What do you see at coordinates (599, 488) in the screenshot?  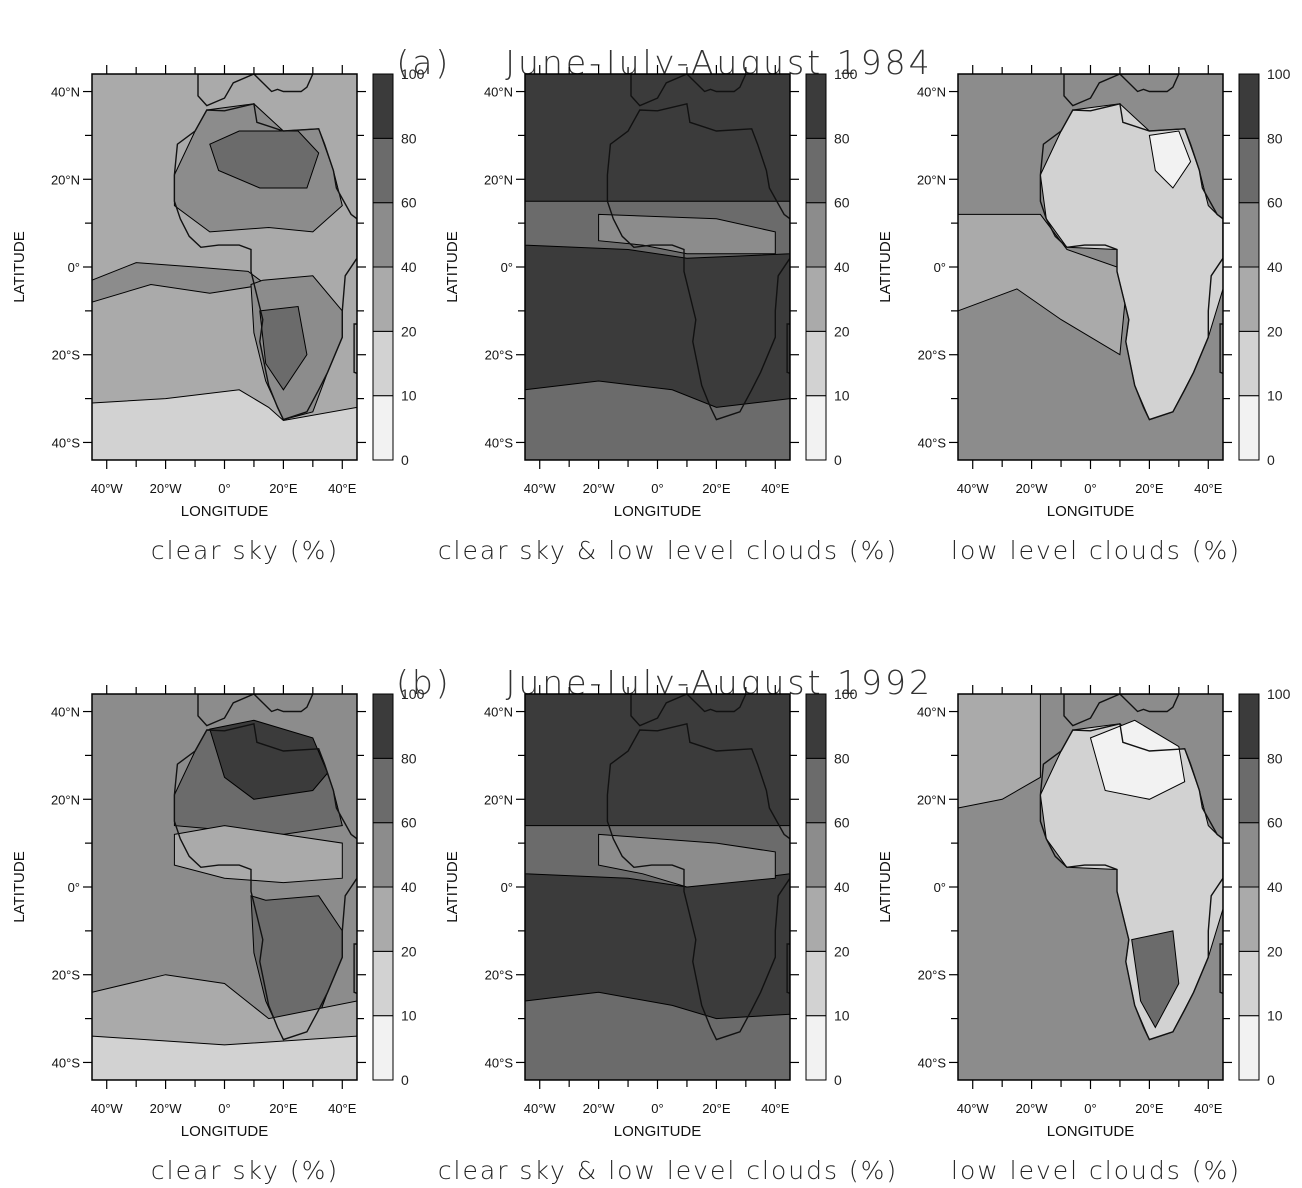 I see `x-tick-label: 20°W` at bounding box center [599, 488].